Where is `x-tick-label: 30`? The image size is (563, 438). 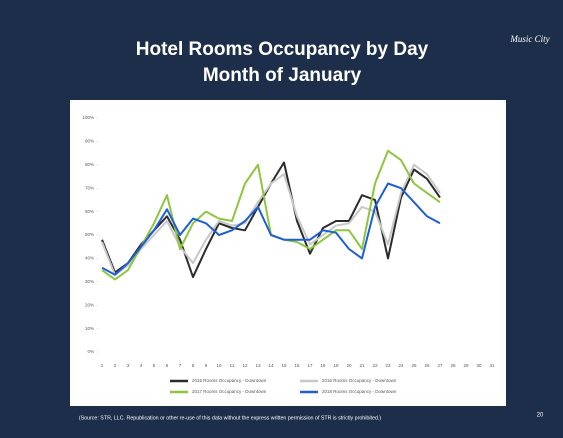 x-tick-label: 30 is located at coordinates (479, 365).